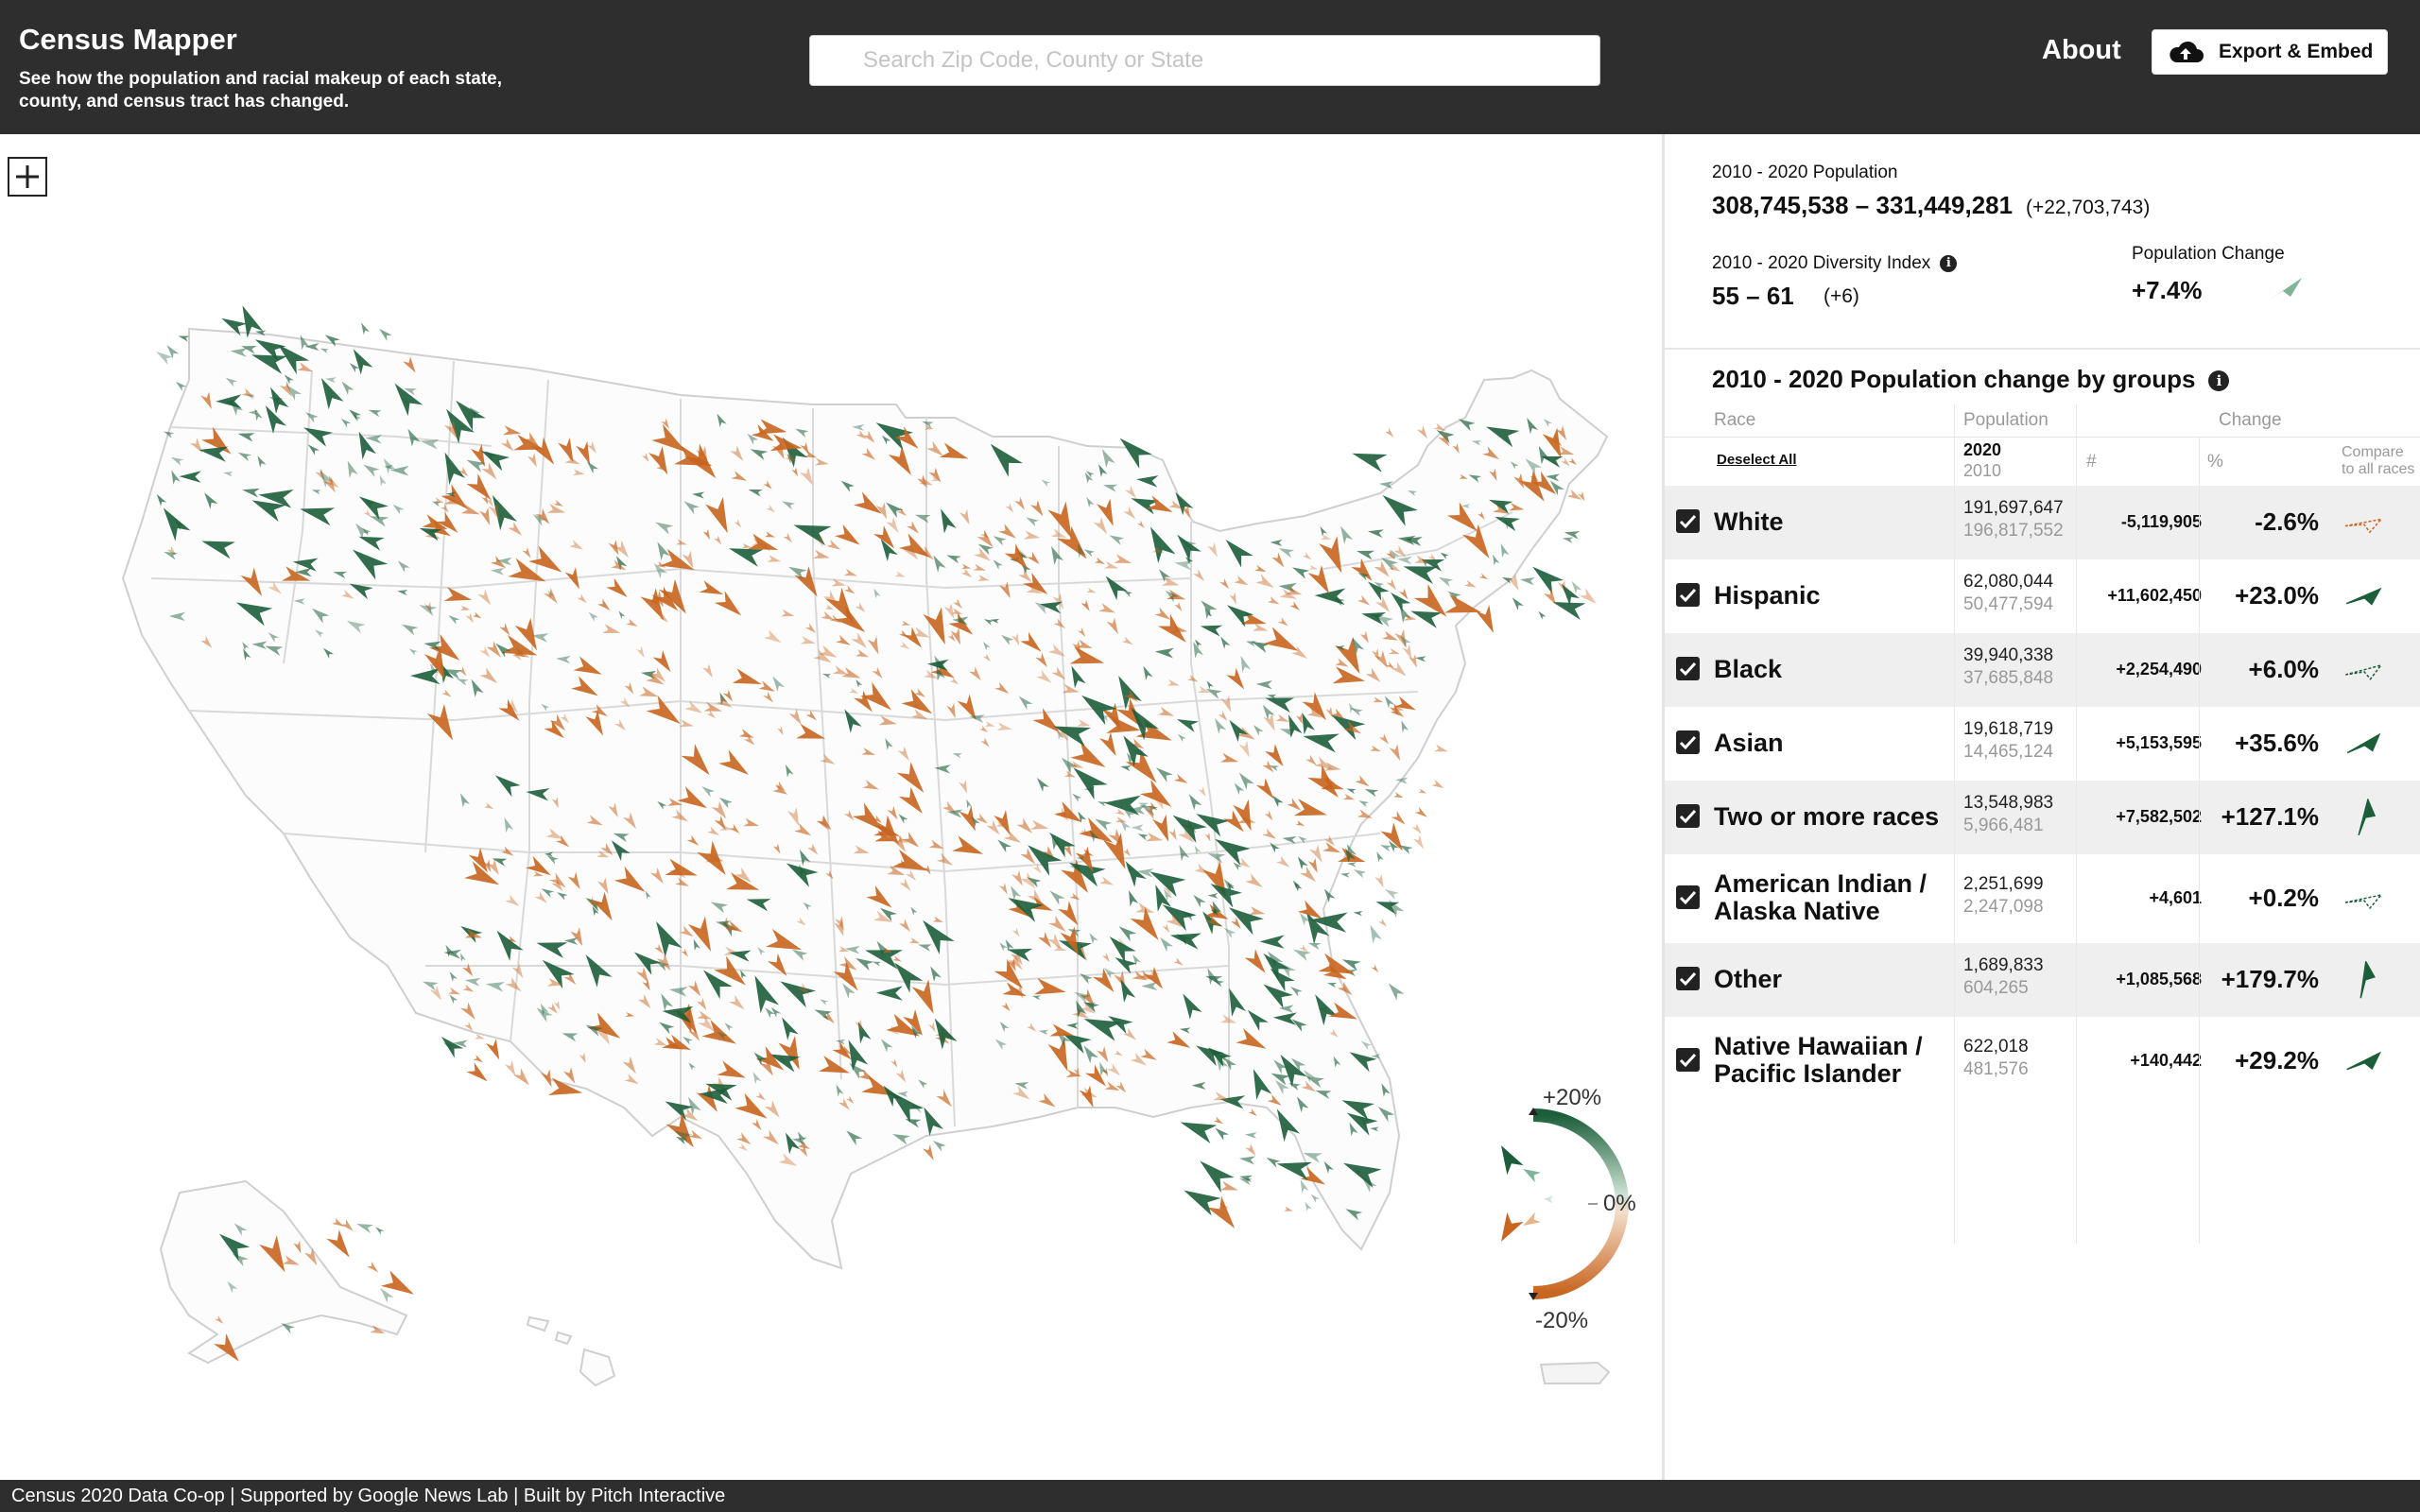 The height and width of the screenshot is (1512, 2420). Describe the element at coordinates (2081, 50) in the screenshot. I see `about-link: About` at that location.